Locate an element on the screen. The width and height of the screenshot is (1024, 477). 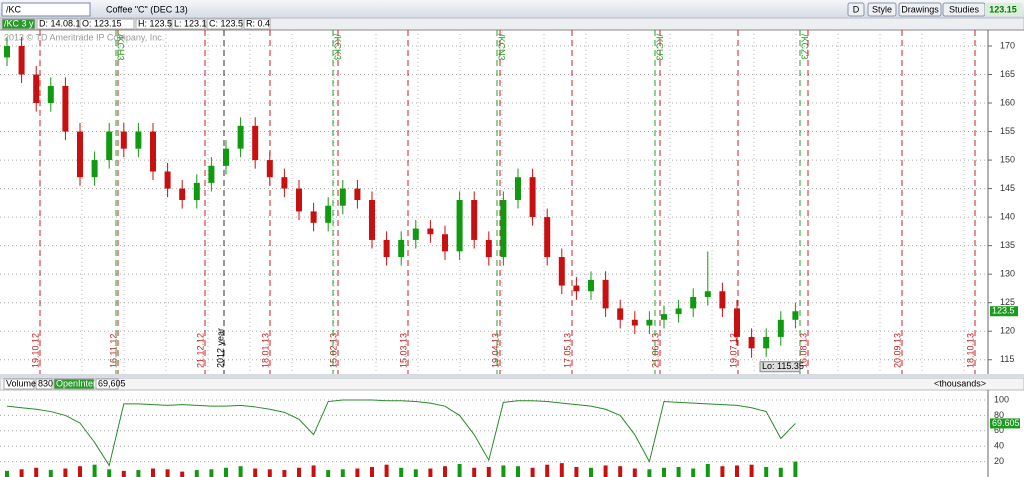
symbol: /KC is located at coordinates (14, 9).